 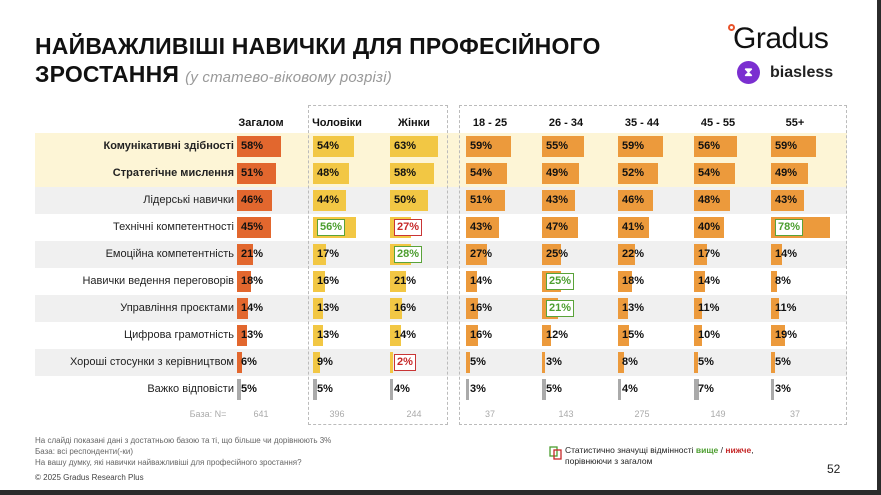 What do you see at coordinates (557, 146) in the screenshot?
I see `value-label: 55%` at bounding box center [557, 146].